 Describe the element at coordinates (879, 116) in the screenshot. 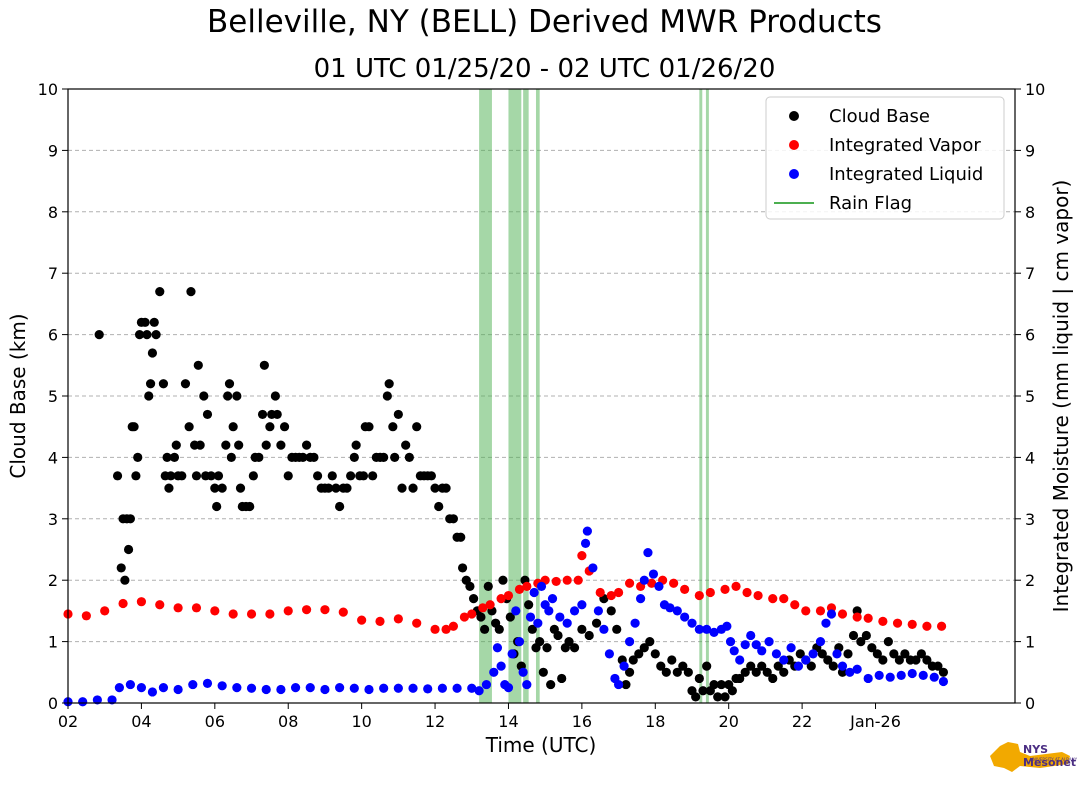

I see `legend-label: Cloud Base` at that location.